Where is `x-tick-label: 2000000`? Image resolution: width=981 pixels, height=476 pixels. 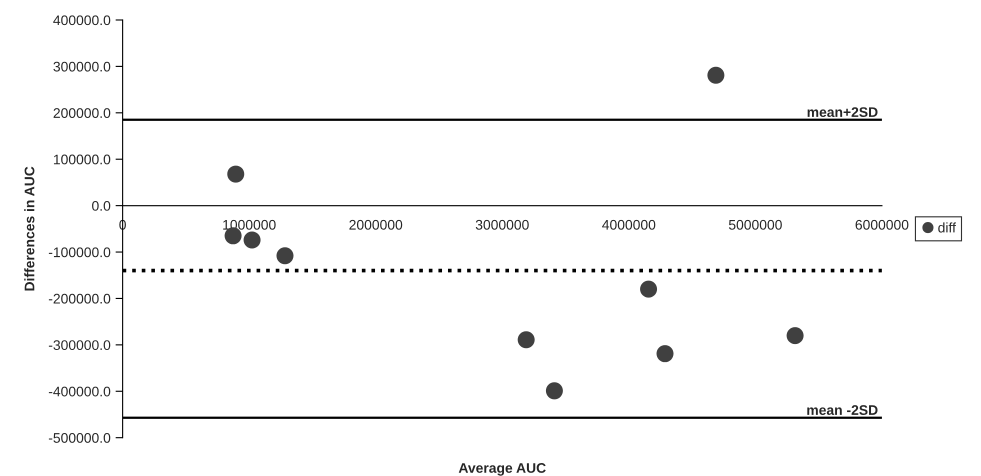
x-tick-label: 2000000 is located at coordinates (375, 225).